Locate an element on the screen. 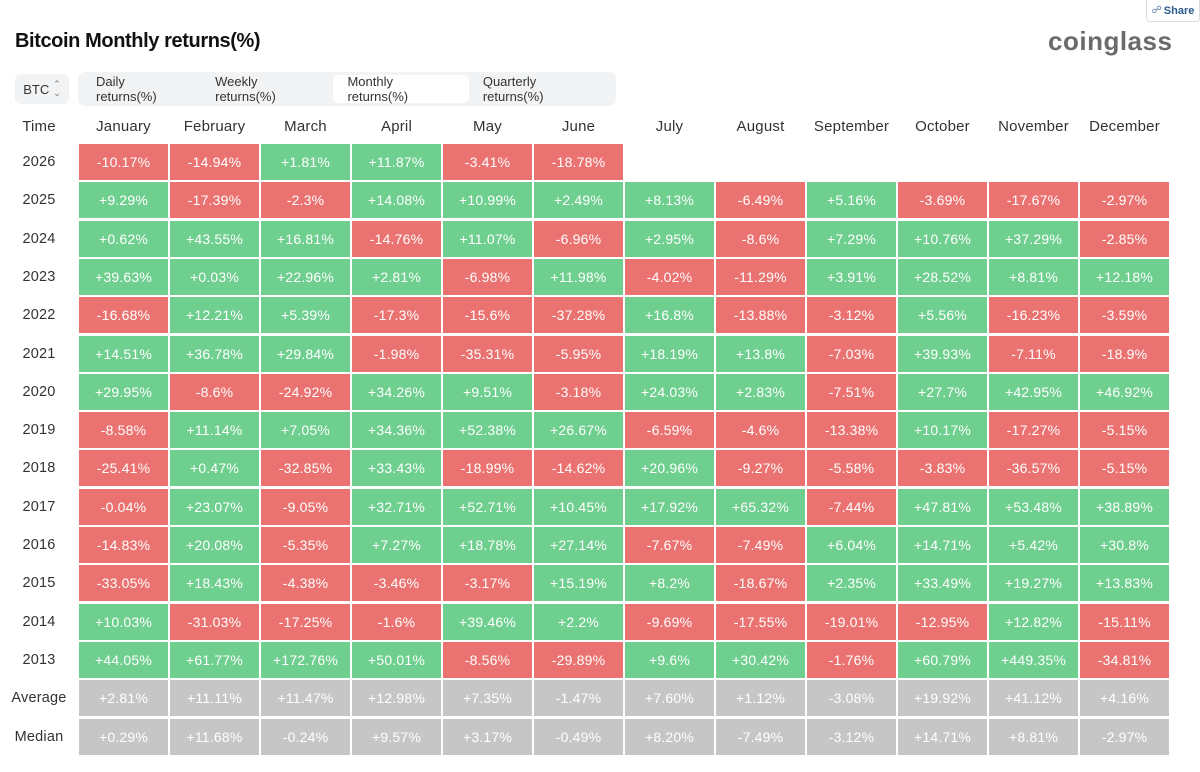 This screenshot has width=1200, height=772. stat-cell: -0.49% is located at coordinates (578, 736).